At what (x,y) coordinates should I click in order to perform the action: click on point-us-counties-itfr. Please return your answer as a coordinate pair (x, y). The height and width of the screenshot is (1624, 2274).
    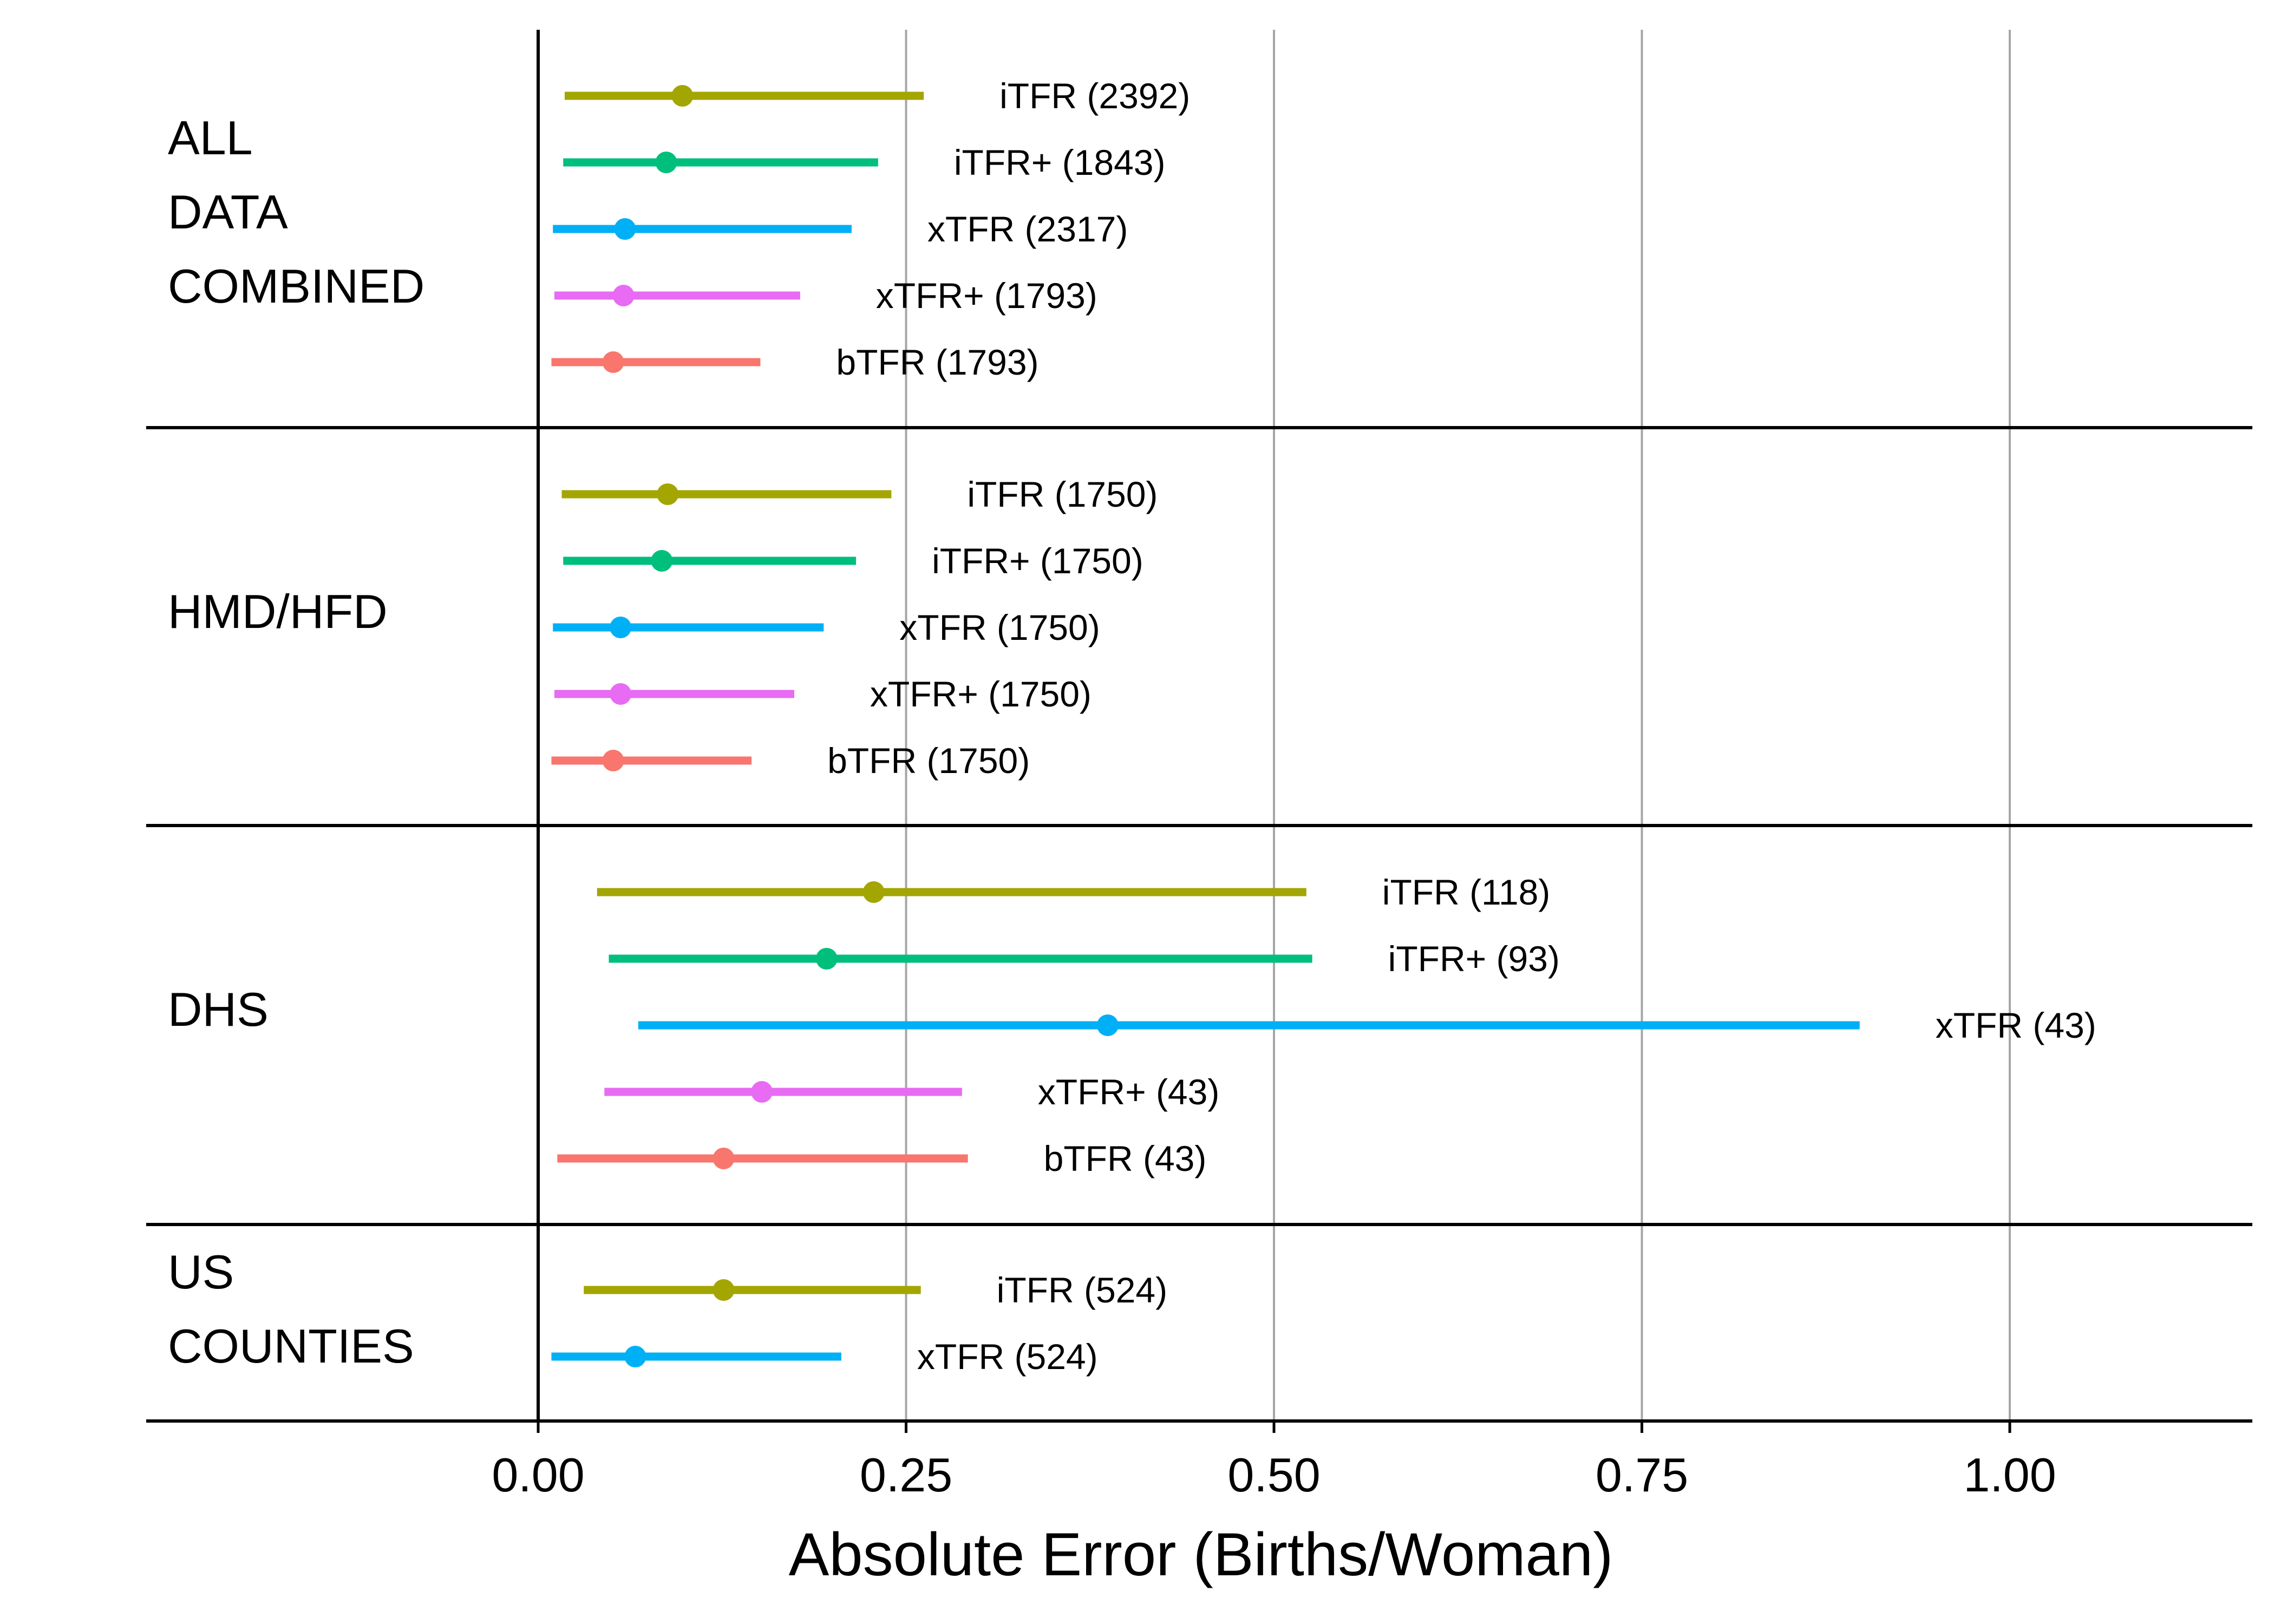
    Looking at the image, I should click on (724, 1290).